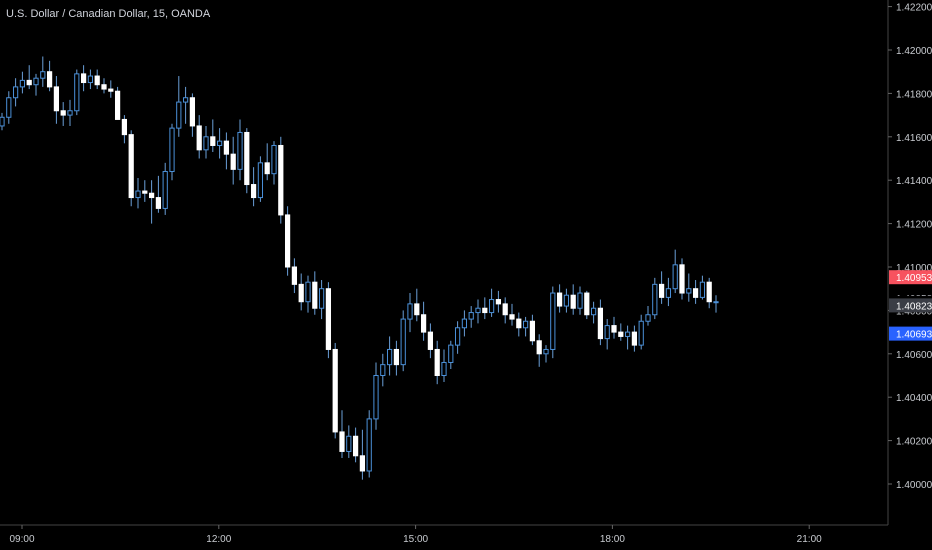 Image resolution: width=932 pixels, height=550 pixels. Describe the element at coordinates (914, 485) in the screenshot. I see `price-tick-label: 1.40000` at that location.